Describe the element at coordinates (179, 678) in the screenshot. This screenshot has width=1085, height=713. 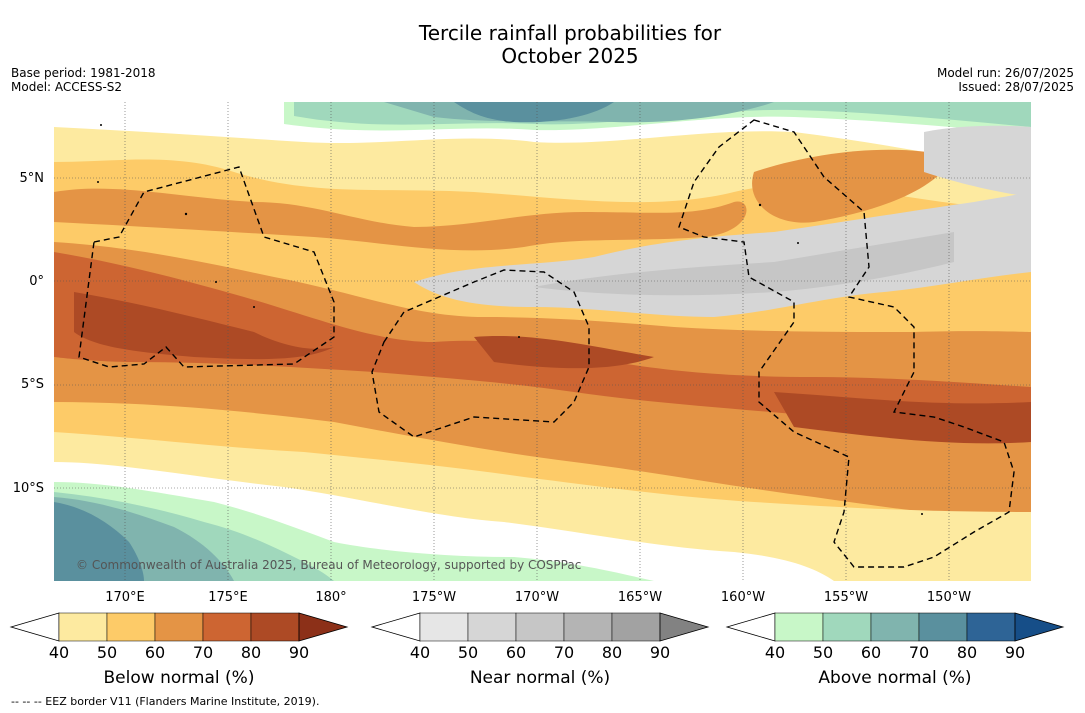
I see `colorbar-title-below: Below normal (%)` at that location.